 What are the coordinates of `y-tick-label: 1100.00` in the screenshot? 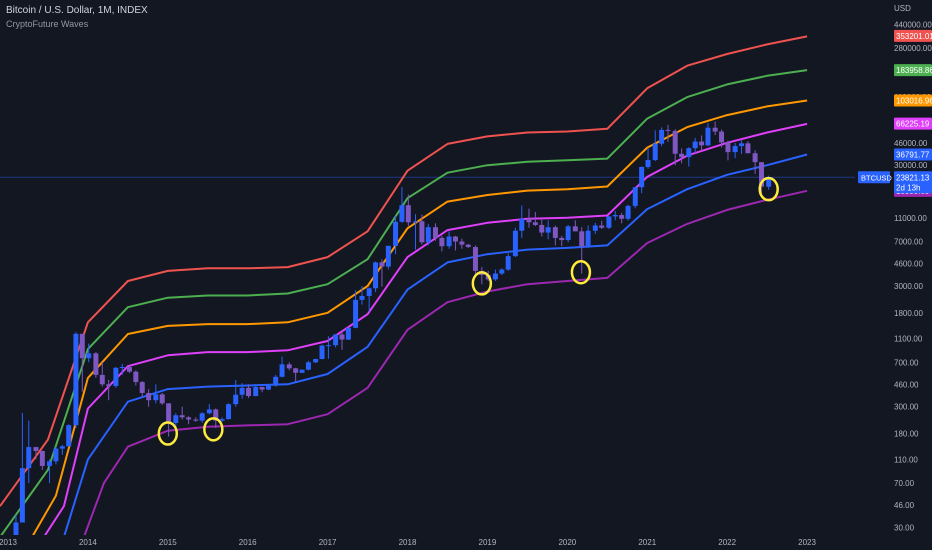 It's located at (908, 339).